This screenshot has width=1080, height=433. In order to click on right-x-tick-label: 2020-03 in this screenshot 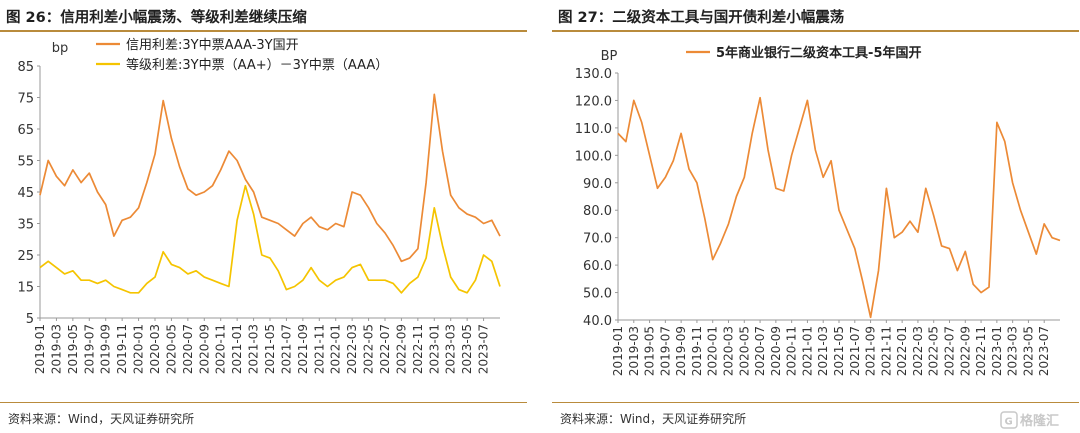, I will do `click(729, 351)`.